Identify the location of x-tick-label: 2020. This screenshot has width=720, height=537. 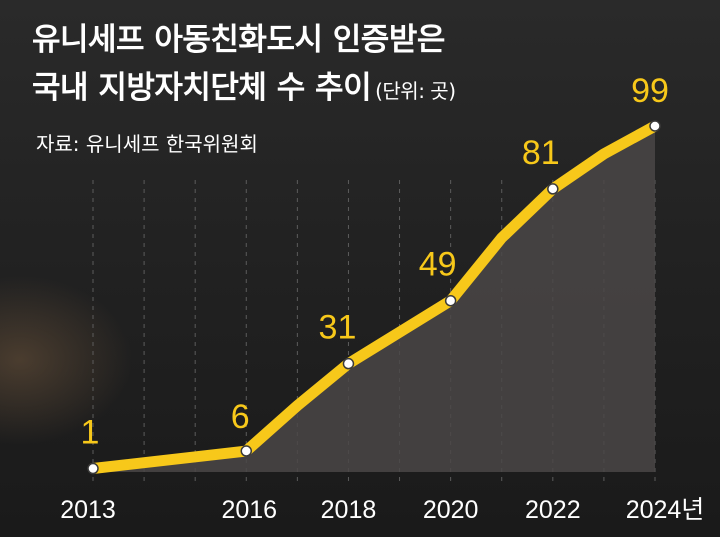
(451, 510).